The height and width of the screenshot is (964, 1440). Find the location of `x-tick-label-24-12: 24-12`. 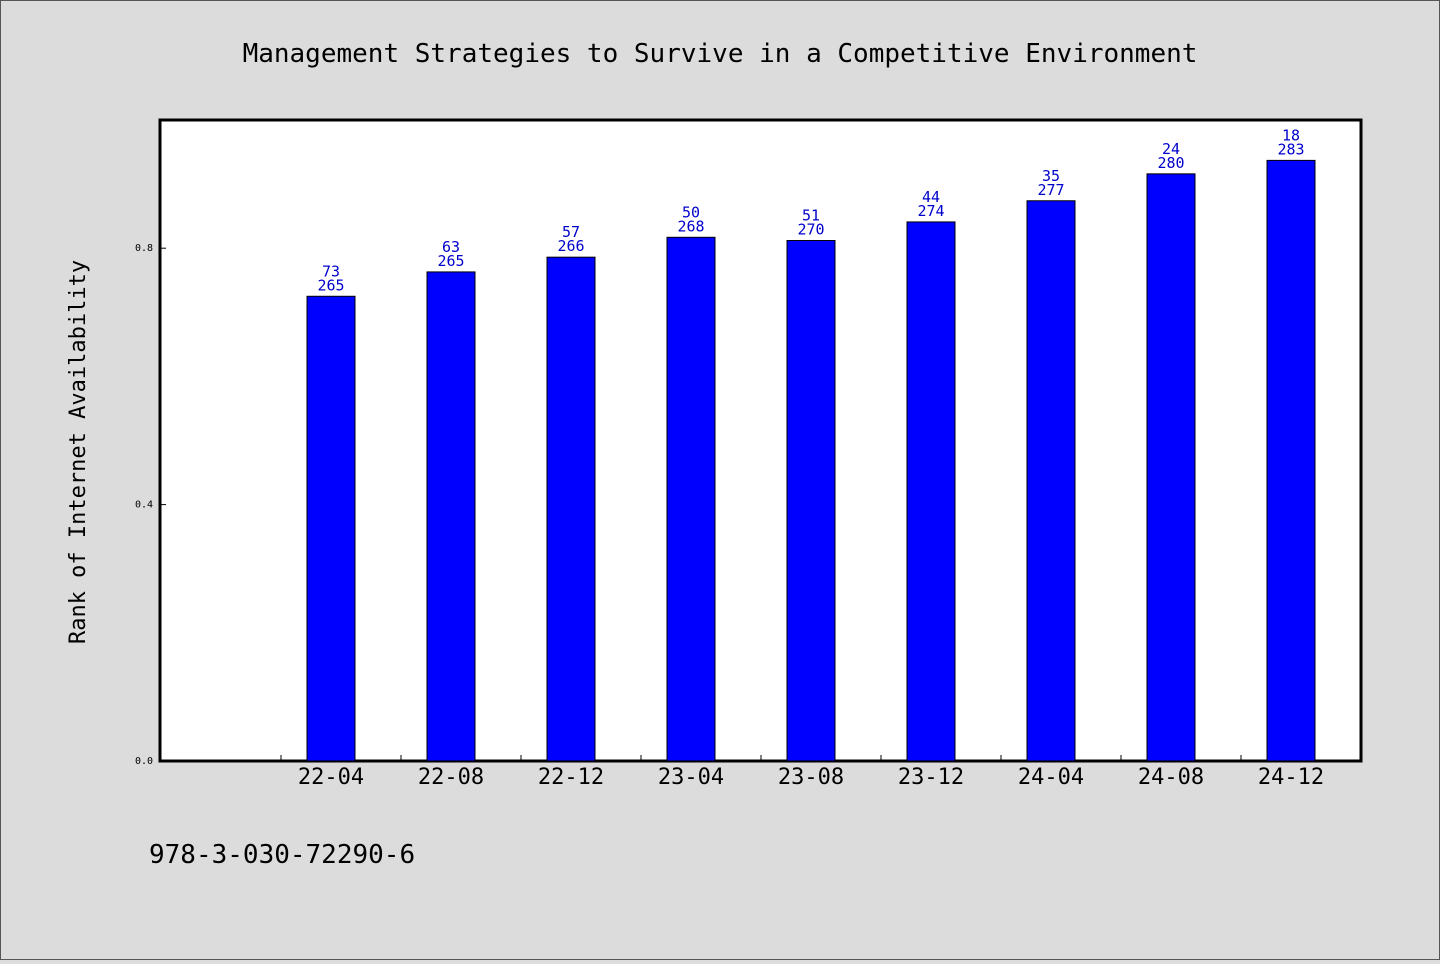

x-tick-label-24-12: 24-12 is located at coordinates (1291, 777).